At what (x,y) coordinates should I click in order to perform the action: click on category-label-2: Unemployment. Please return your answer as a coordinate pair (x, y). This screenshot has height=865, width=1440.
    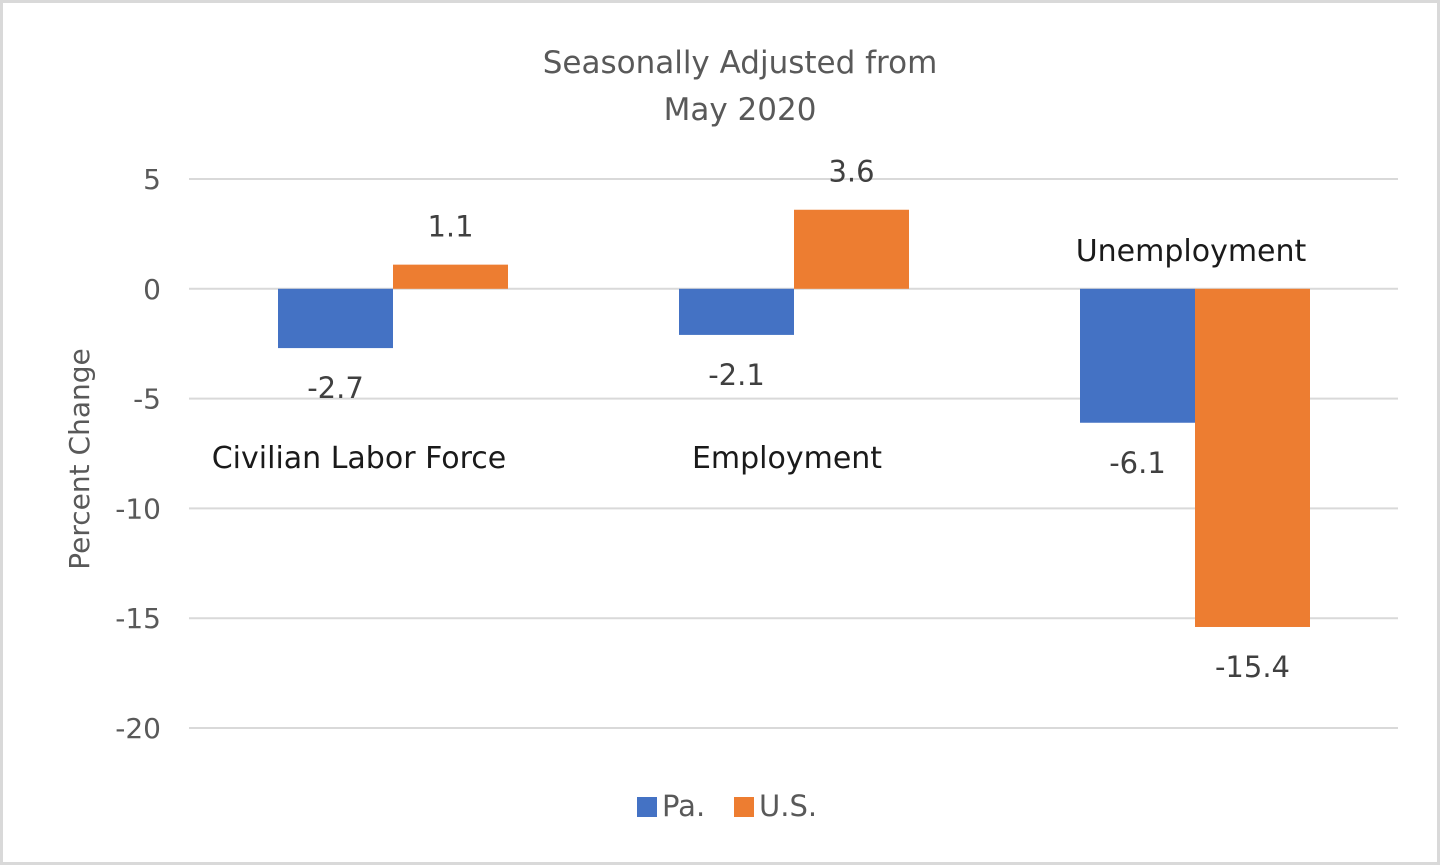
    Looking at the image, I should click on (1191, 251).